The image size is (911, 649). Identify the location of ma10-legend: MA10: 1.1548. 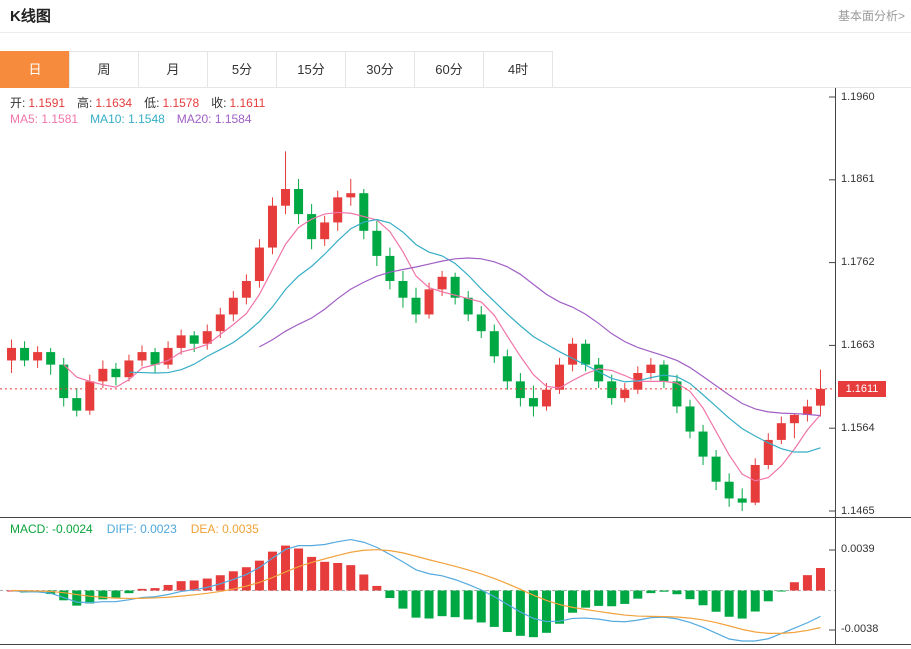
(127, 119).